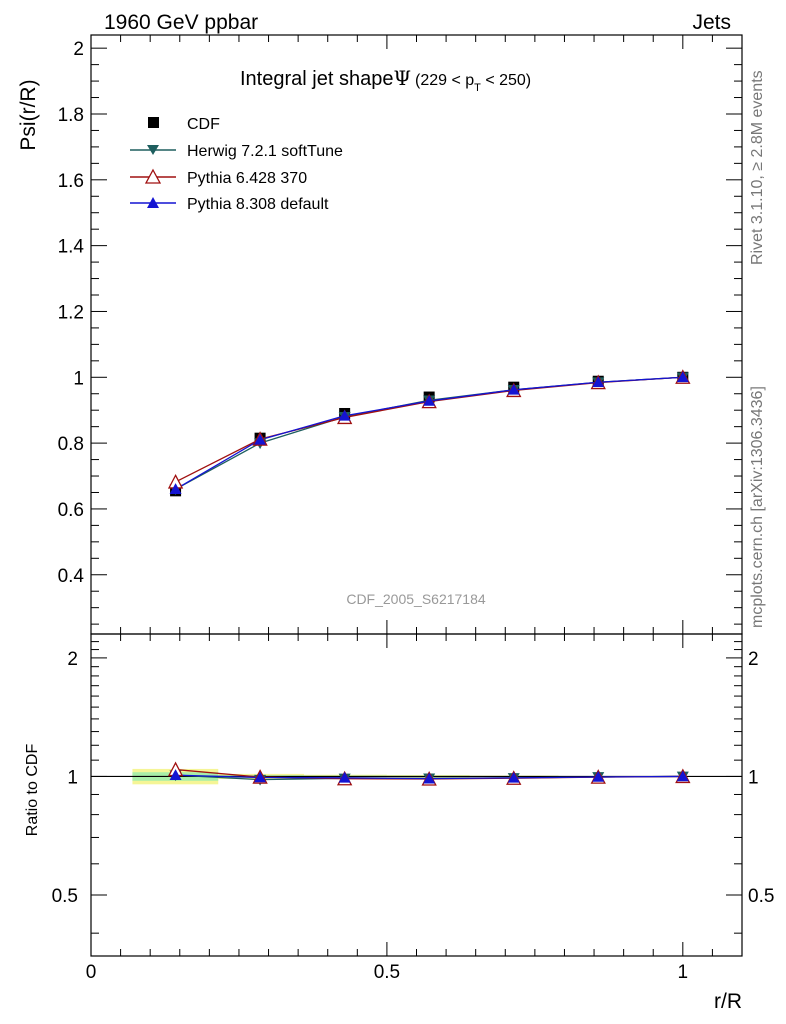  Describe the element at coordinates (65, 896) in the screenshot. I see `ratio-y-tick-label: 0.5` at that location.